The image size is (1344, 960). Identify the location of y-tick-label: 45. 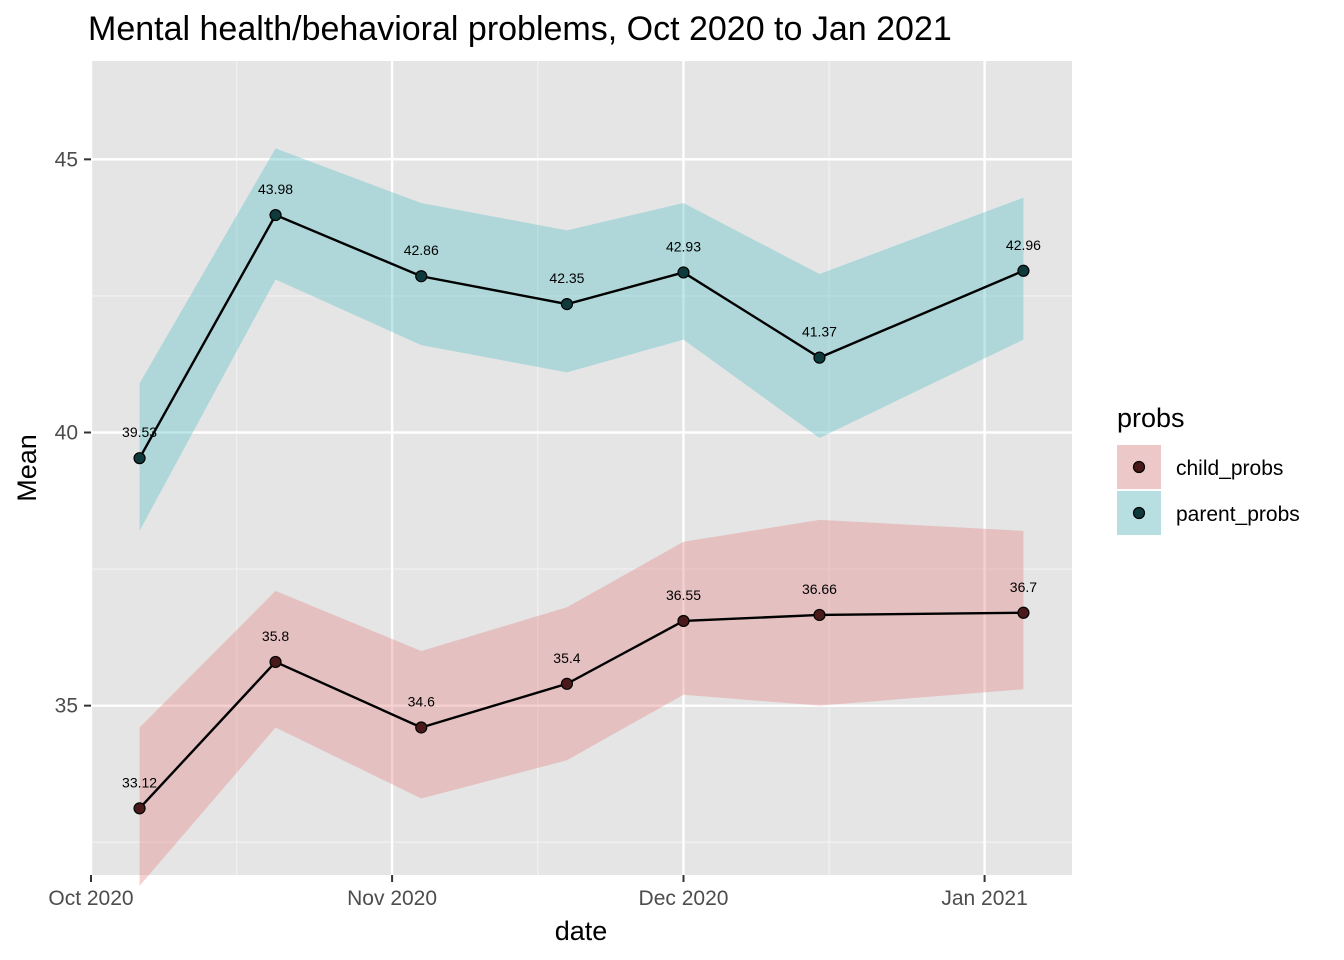
(66, 159).